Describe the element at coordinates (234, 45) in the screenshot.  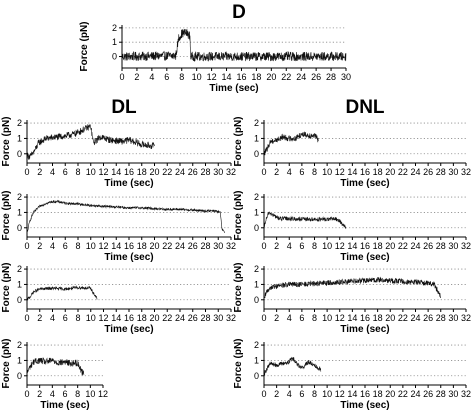
I see `series-trace` at that location.